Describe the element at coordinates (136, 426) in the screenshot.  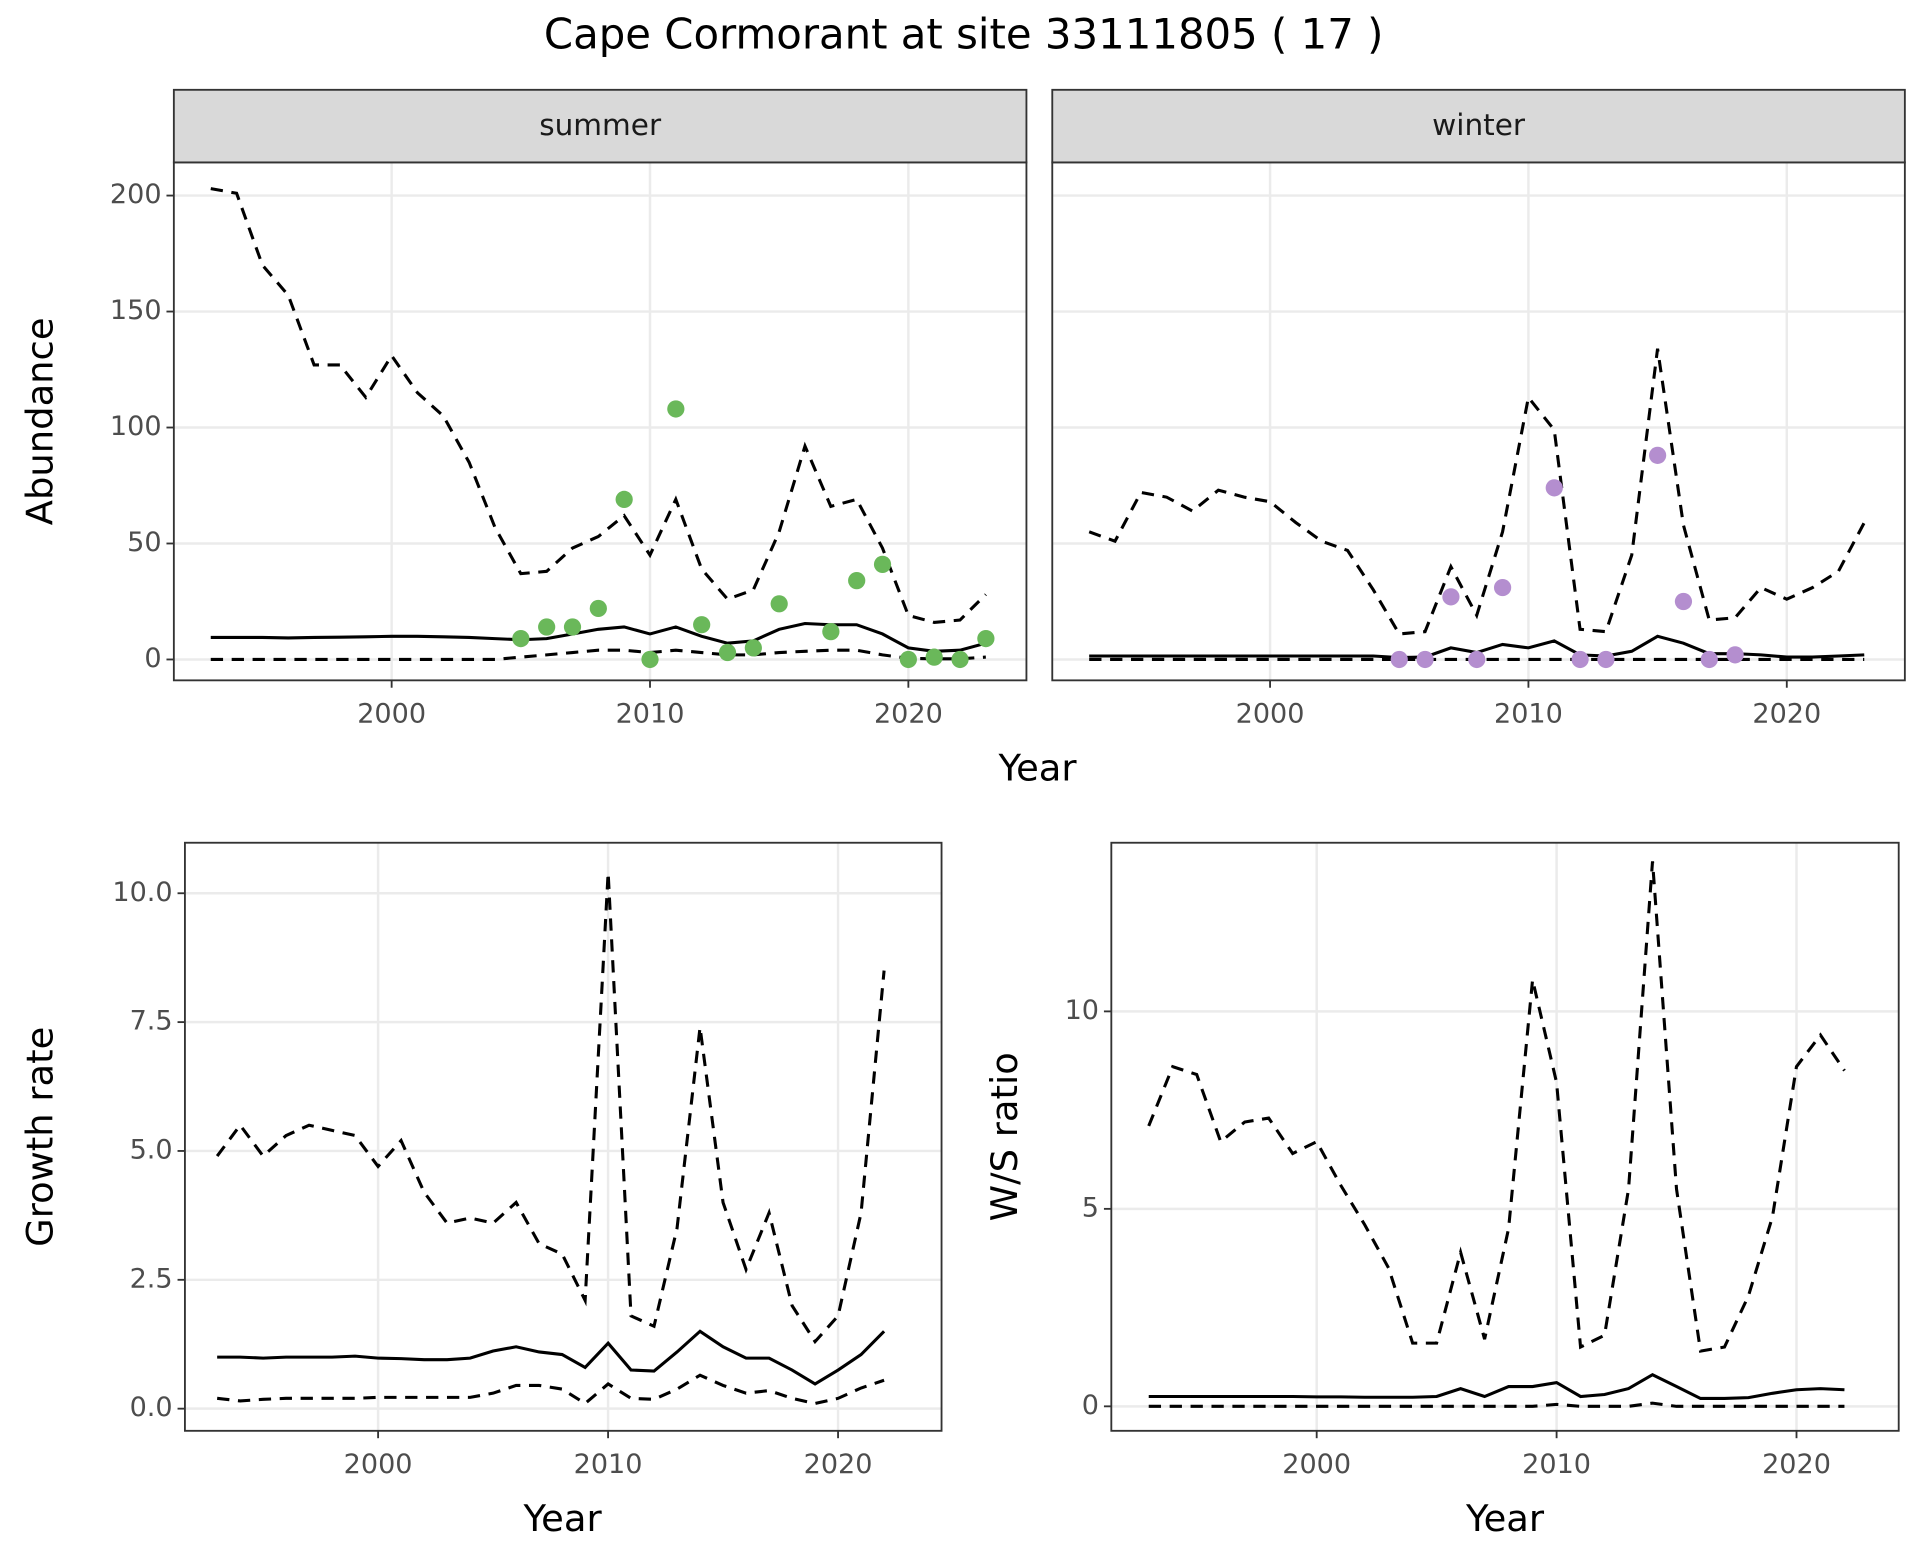
I see `y-tick-label: 100` at that location.